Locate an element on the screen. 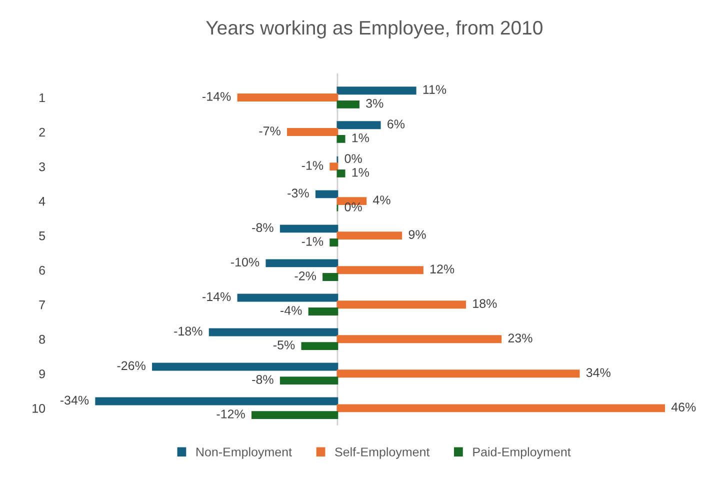  data-label: -3% is located at coordinates (298, 193).